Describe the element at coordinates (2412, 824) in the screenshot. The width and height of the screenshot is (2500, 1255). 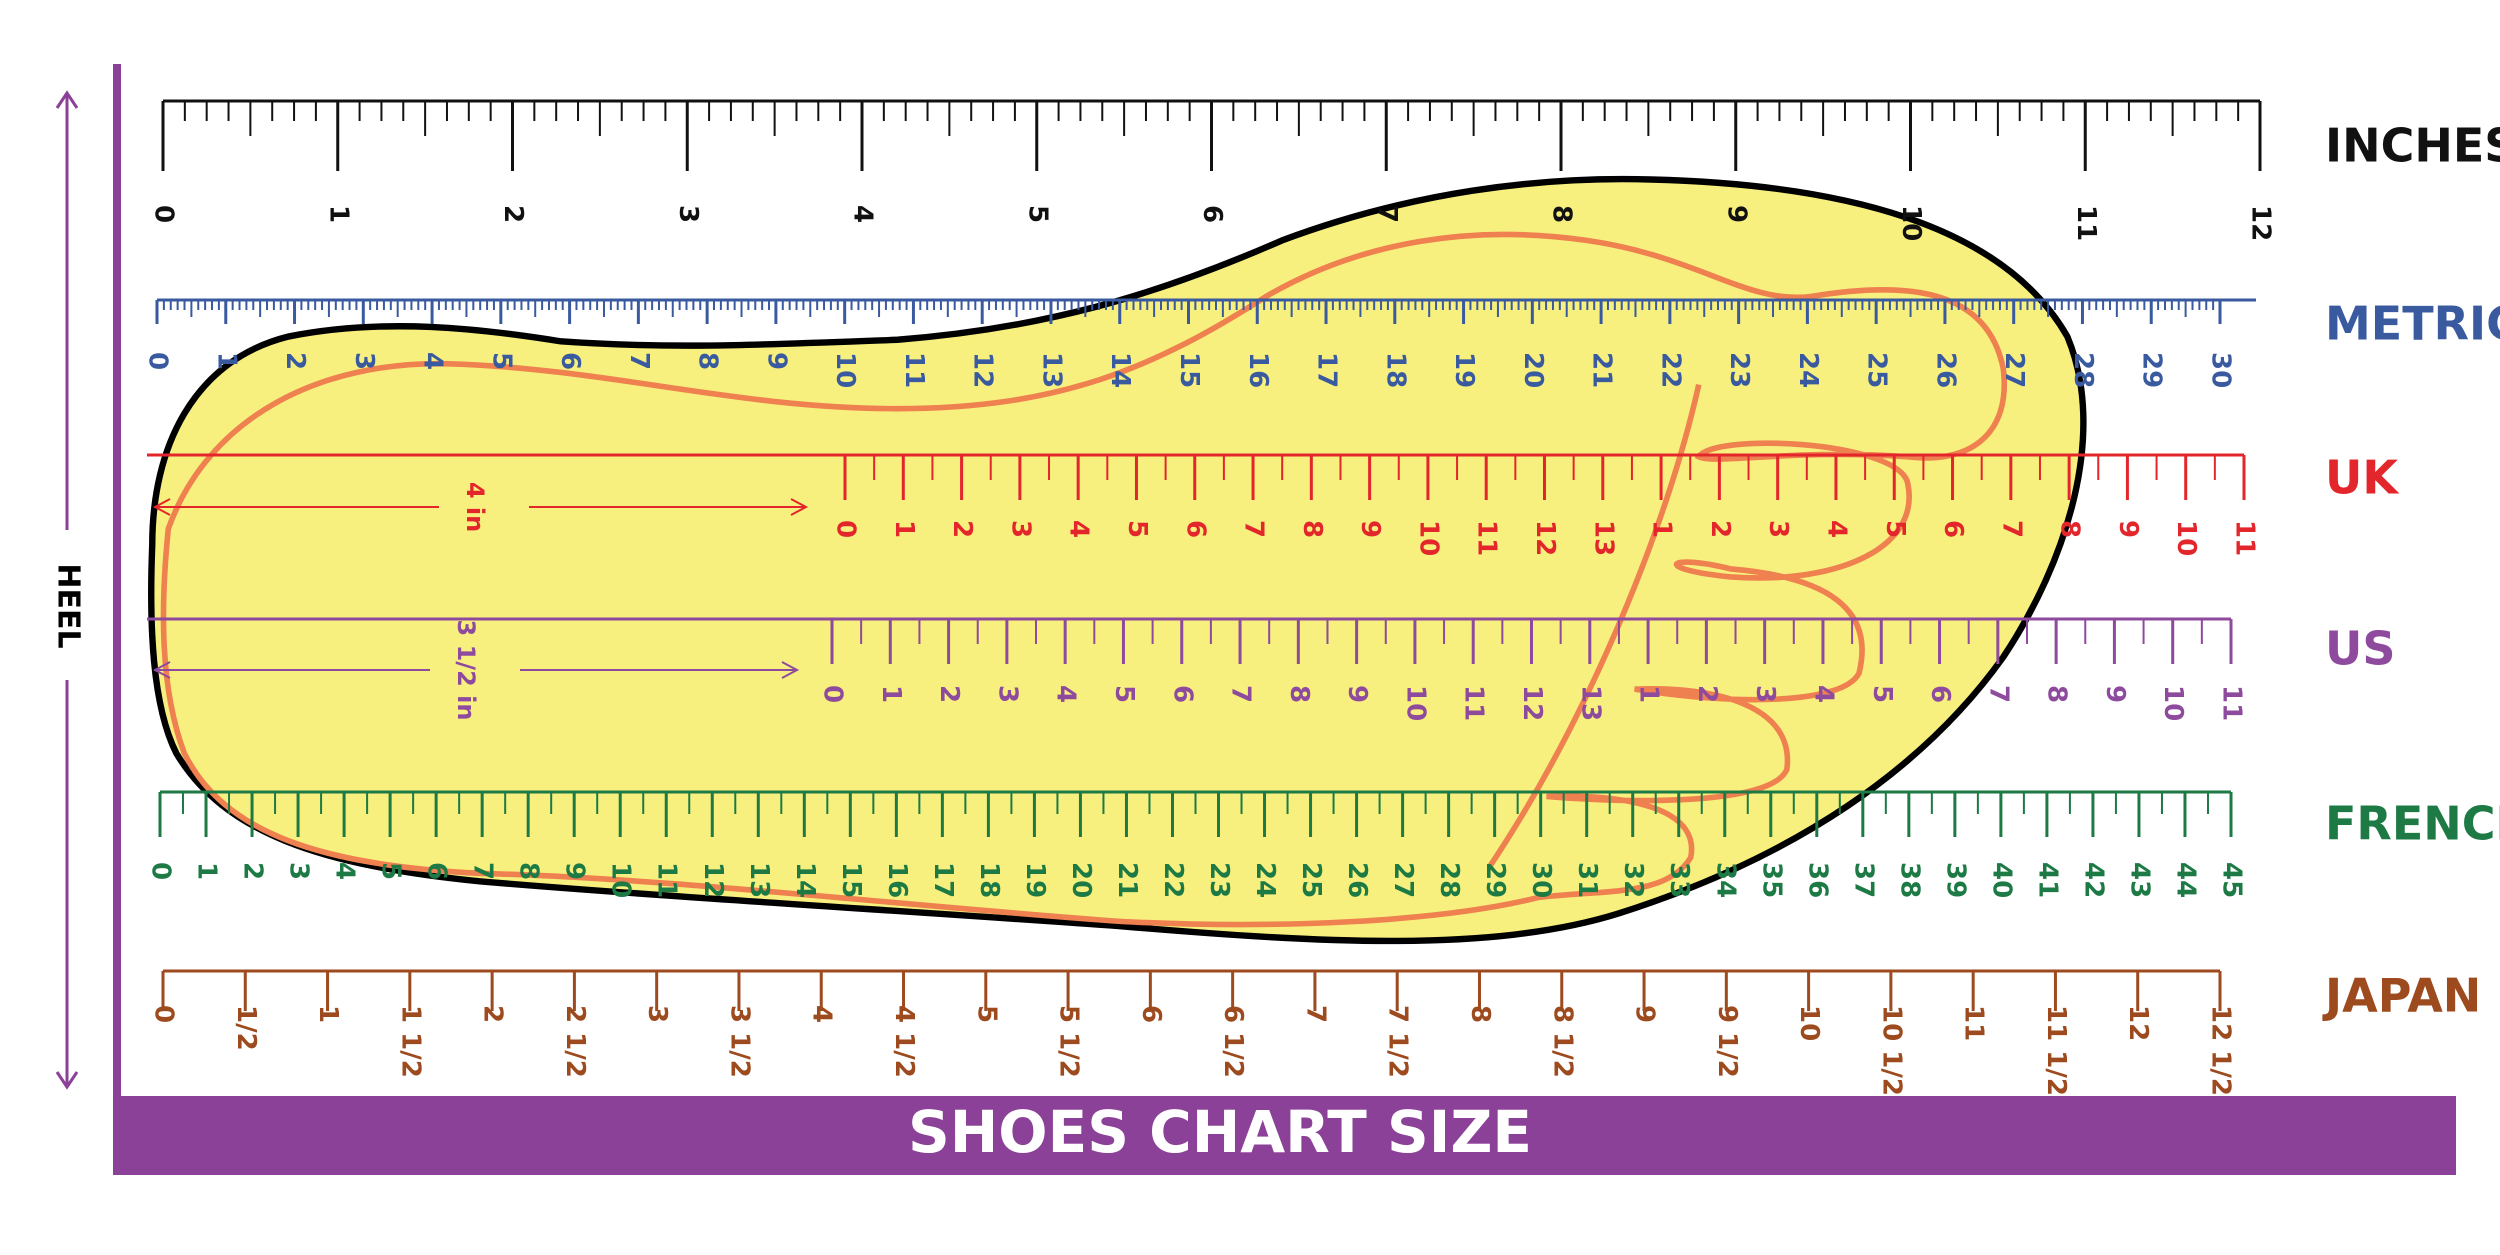
I see `ruler-name: FRENCH` at that location.